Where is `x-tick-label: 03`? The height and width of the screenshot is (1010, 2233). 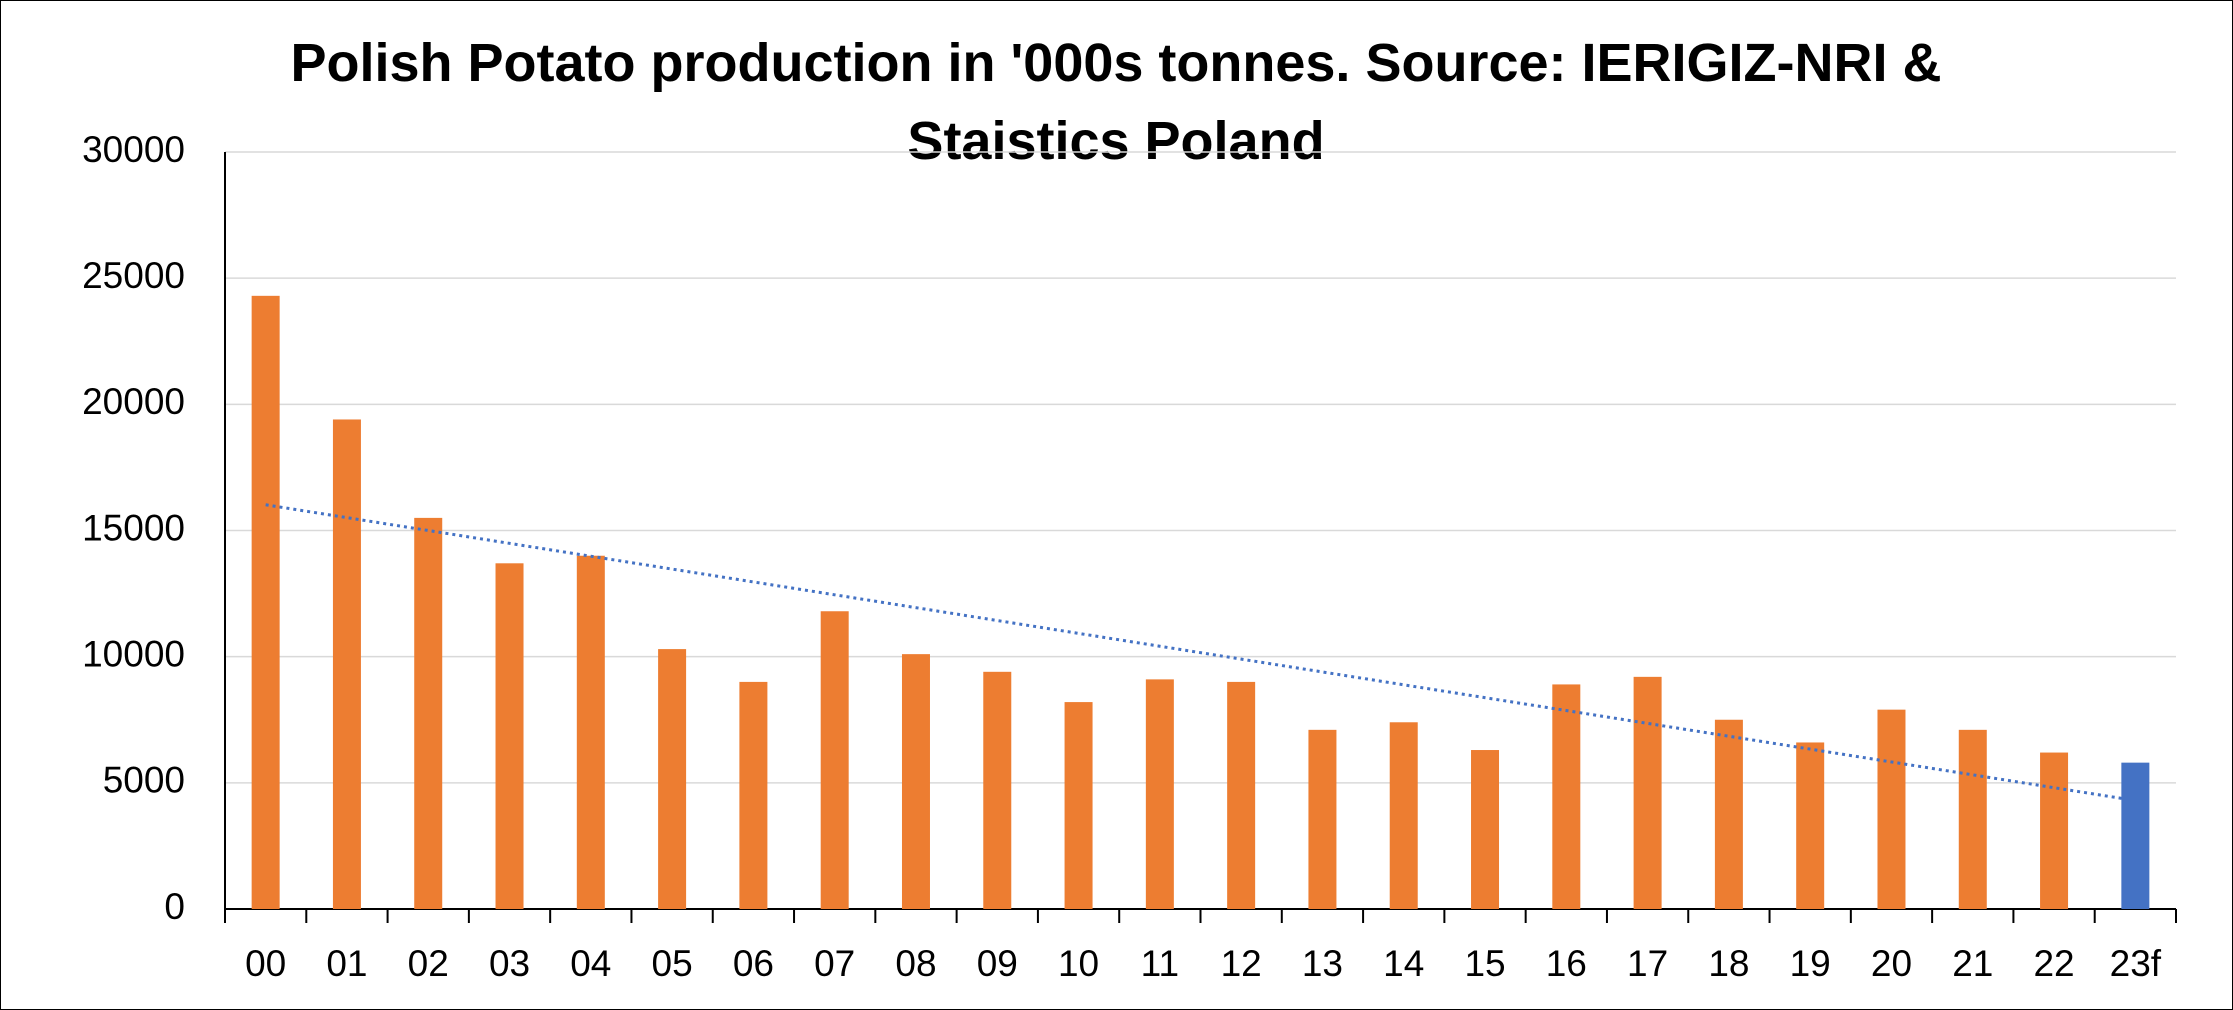 x-tick-label: 03 is located at coordinates (509, 963).